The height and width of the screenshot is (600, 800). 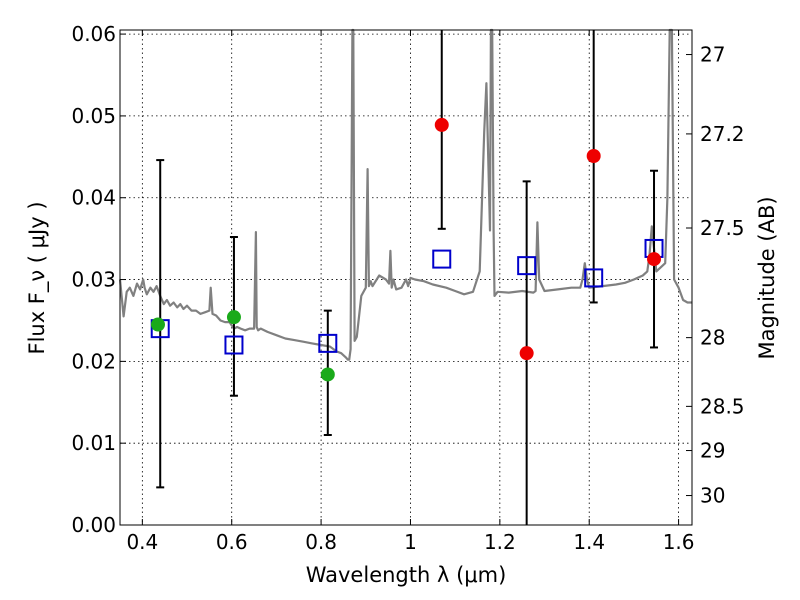 I want to click on observed-markers, so click(x=407, y=296).